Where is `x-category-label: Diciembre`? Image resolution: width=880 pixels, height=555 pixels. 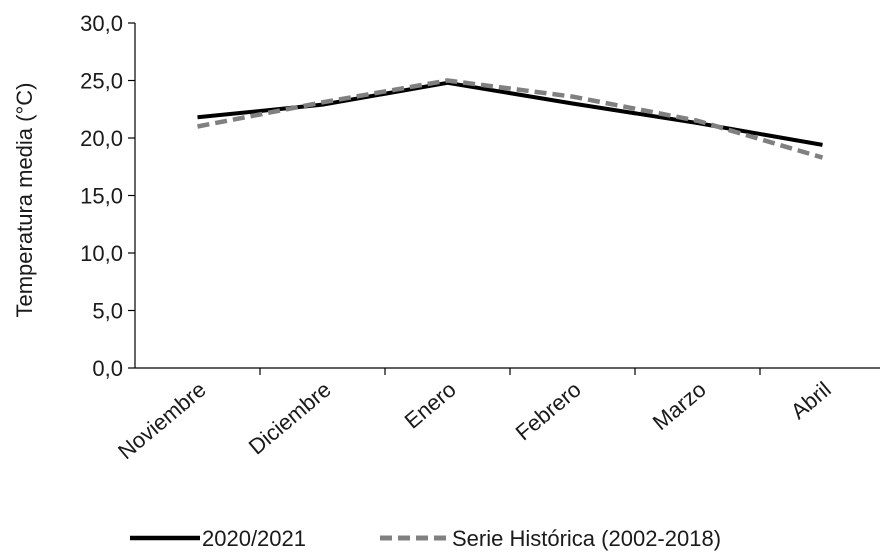
x-category-label: Diciembre is located at coordinates (290, 418).